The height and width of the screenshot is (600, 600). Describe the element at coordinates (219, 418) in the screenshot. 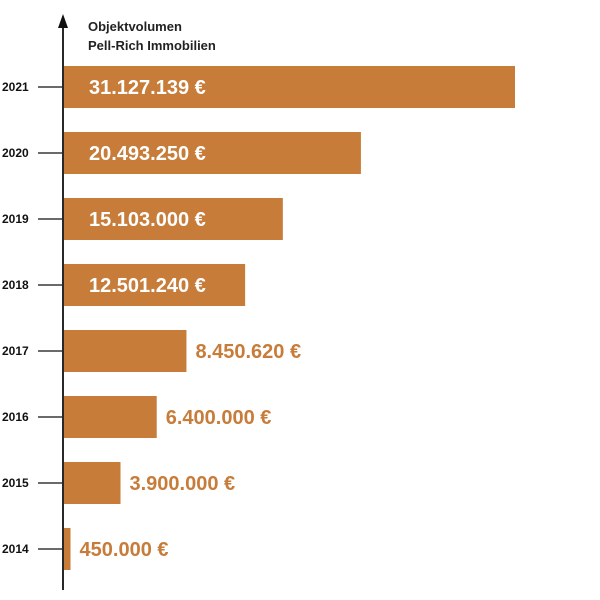

I see `value-label: 6.400.000 €` at that location.